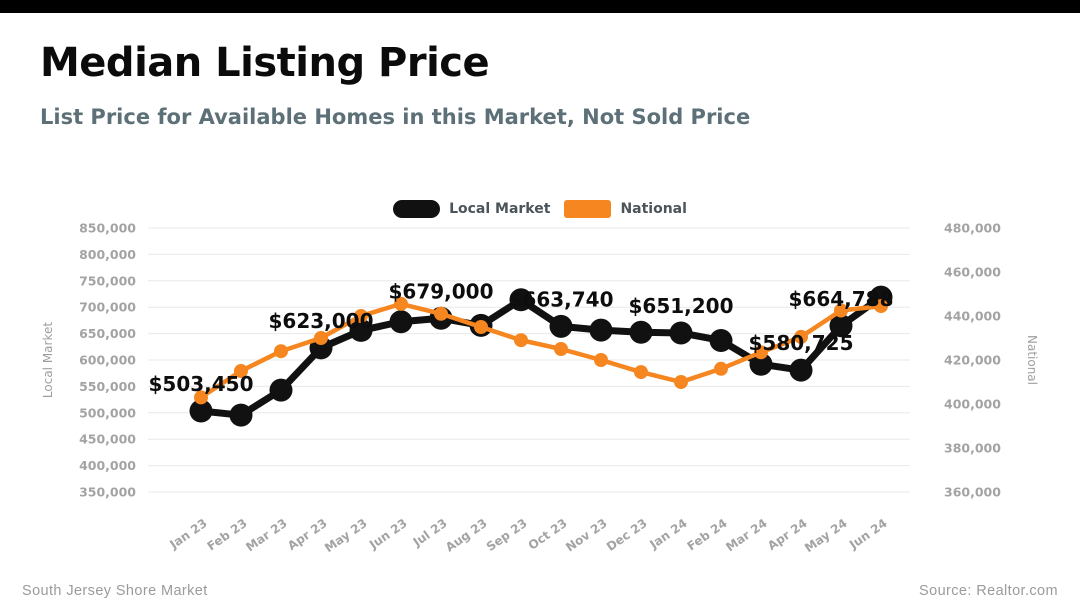 The height and width of the screenshot is (607, 1080). Describe the element at coordinates (48, 360) in the screenshot. I see `left-axis-title: Local Market` at that location.